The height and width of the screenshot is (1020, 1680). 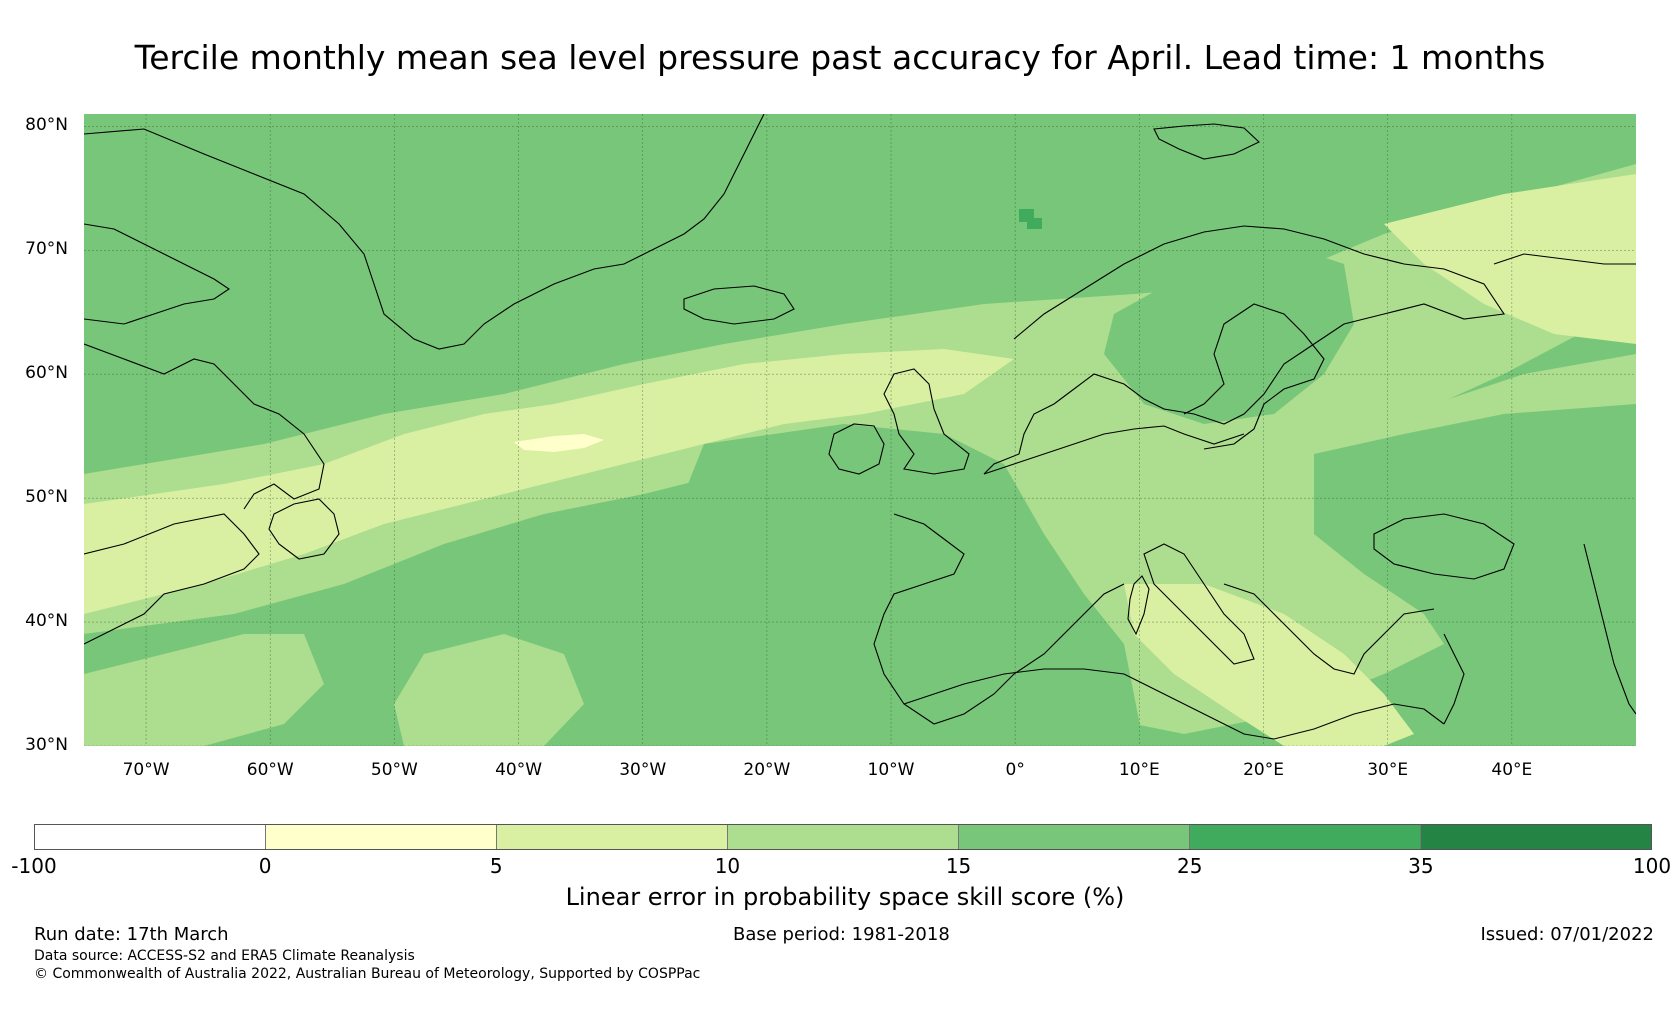 I want to click on lat-tick-label: 80°N, so click(x=46, y=125).